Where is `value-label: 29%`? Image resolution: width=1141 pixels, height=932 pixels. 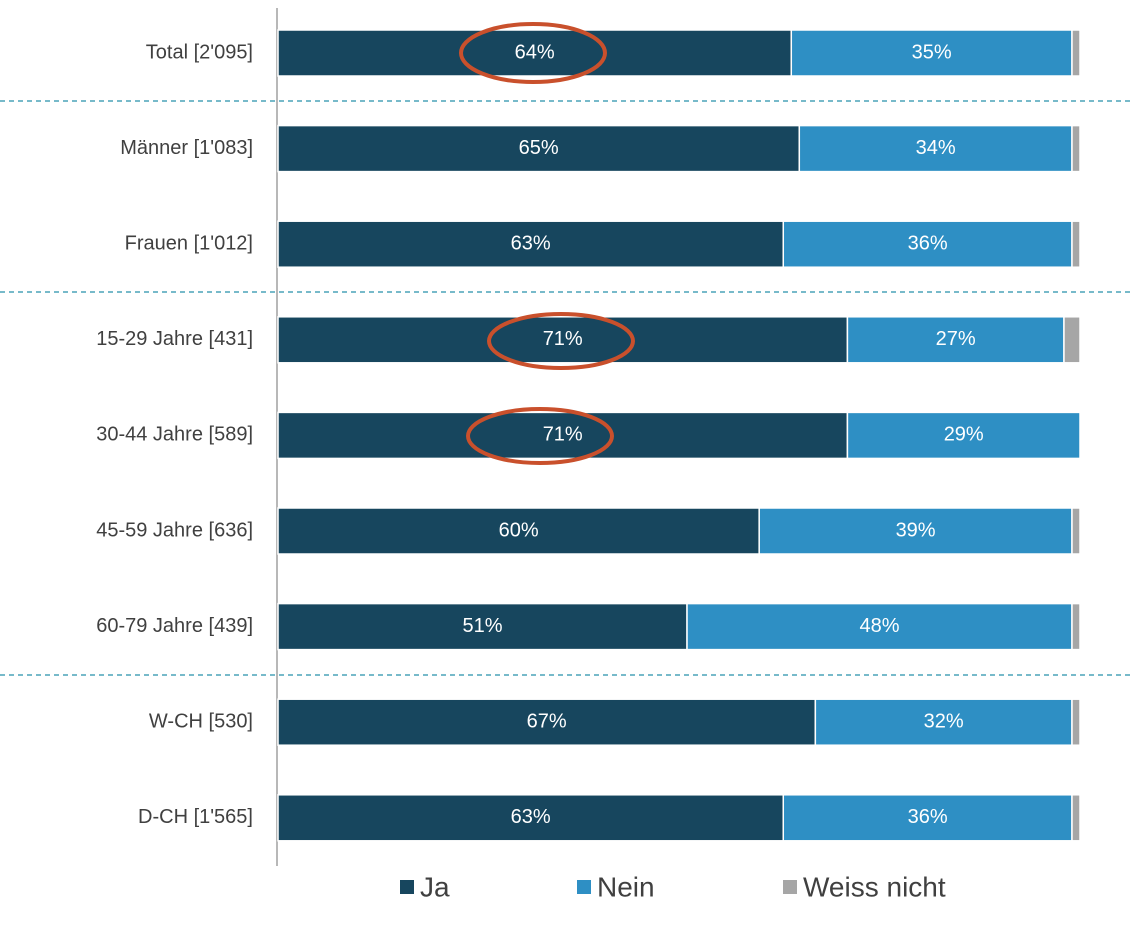
value-label: 29% is located at coordinates (964, 435).